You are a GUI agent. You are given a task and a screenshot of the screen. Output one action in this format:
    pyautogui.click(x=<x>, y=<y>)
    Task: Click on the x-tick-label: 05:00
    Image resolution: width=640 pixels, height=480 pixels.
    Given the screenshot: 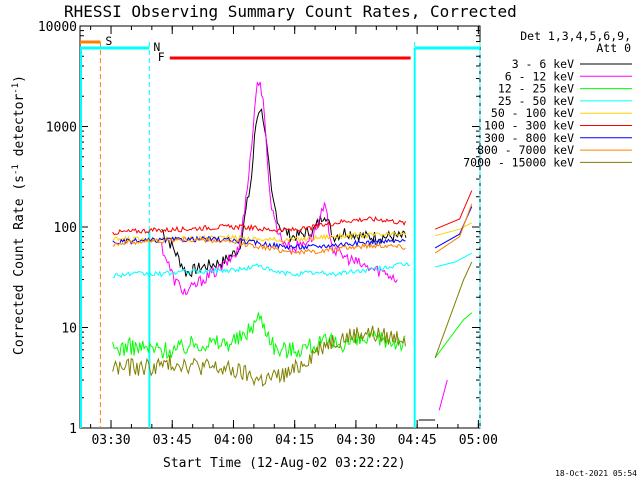 What is the action you would take?
    pyautogui.click(x=478, y=440)
    